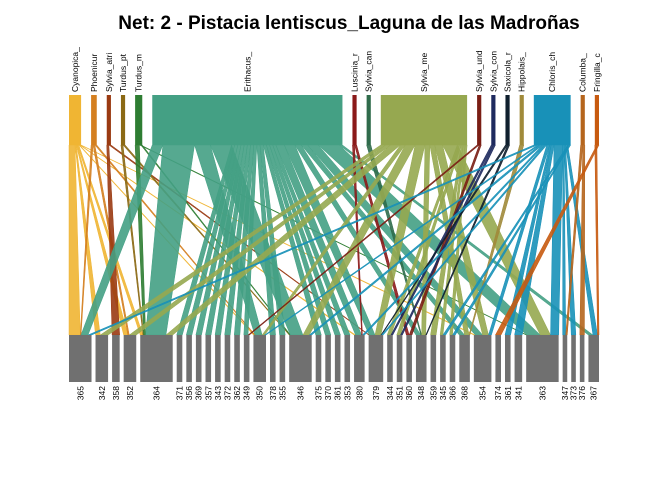  What do you see at coordinates (80, 393) in the screenshot?
I see `lower-label-0: 365` at bounding box center [80, 393].